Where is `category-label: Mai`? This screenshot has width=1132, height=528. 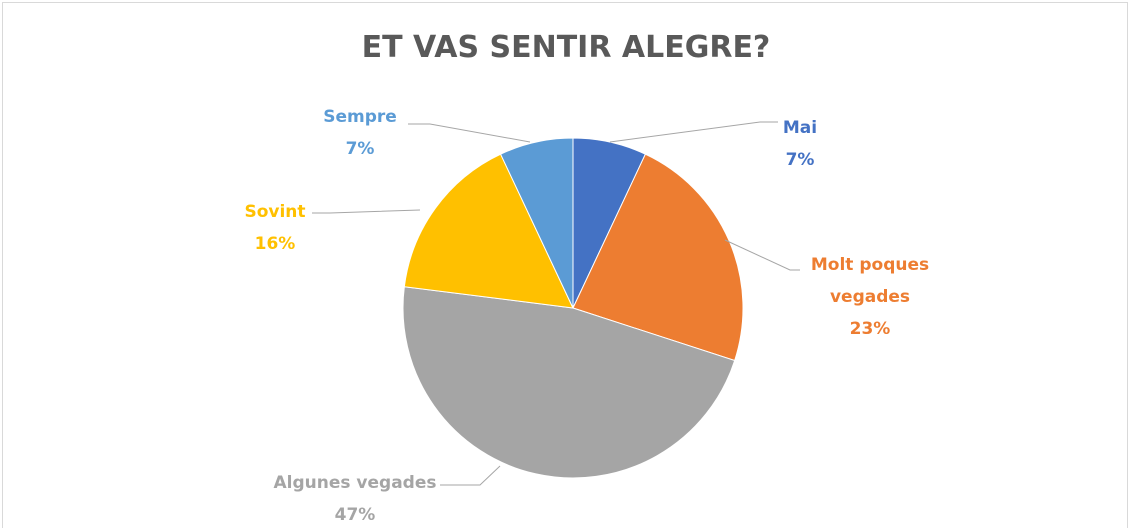
category-label: Mai is located at coordinates (800, 128).